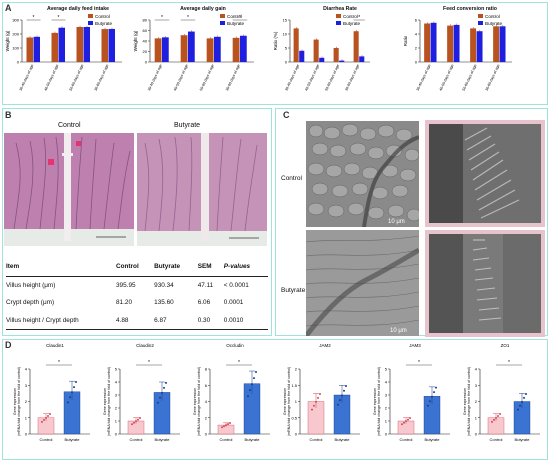 This screenshot has height=462, width=550. Describe the element at coordinates (55, 345) in the screenshot. I see `chart-title: Claudin1` at that location.